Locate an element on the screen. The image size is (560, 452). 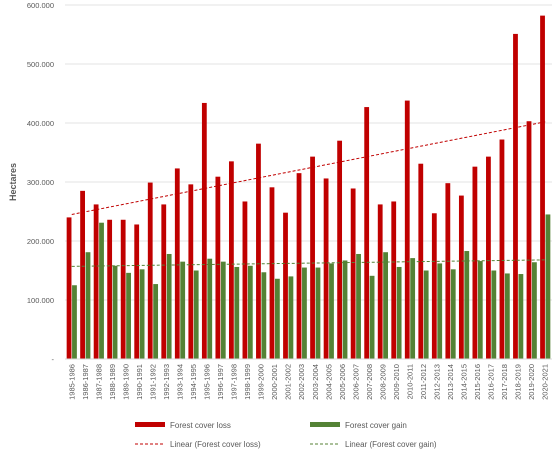
bar-gain-2017-2018 is located at coordinates (507, 316).